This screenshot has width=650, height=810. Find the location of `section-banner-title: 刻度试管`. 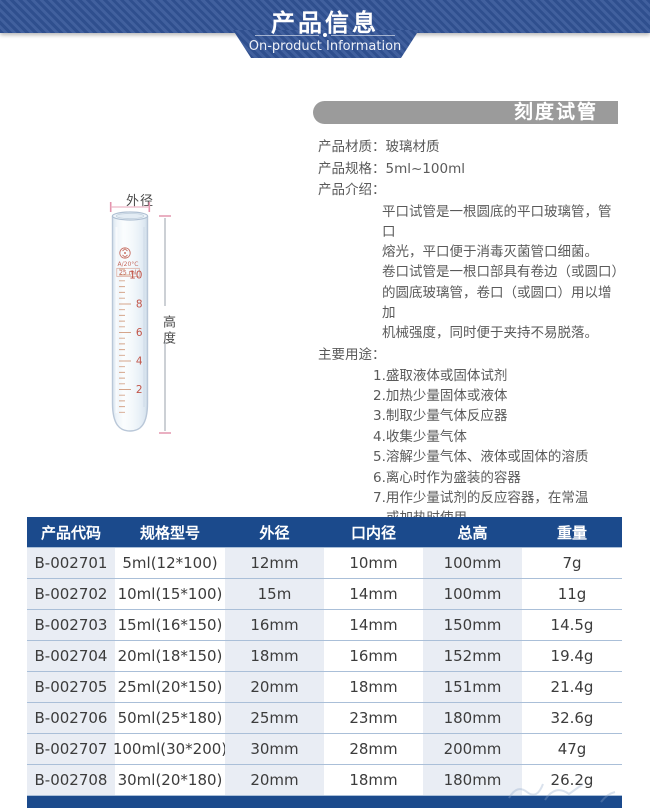

section-banner-title: 刻度试管 is located at coordinates (555, 112).